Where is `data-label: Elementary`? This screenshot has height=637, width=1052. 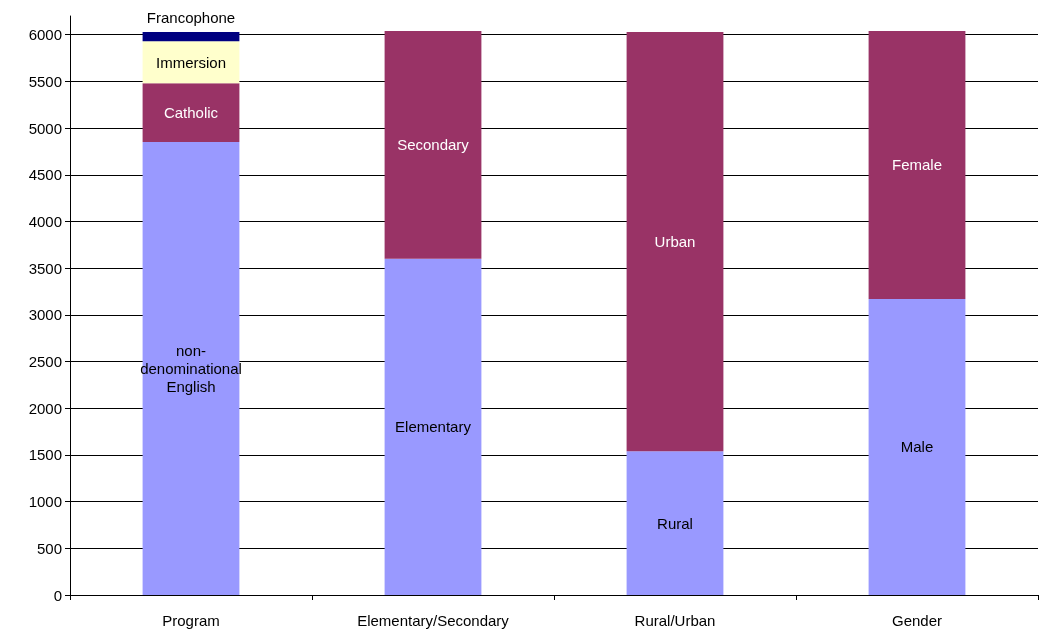 data-label: Elementary is located at coordinates (433, 427).